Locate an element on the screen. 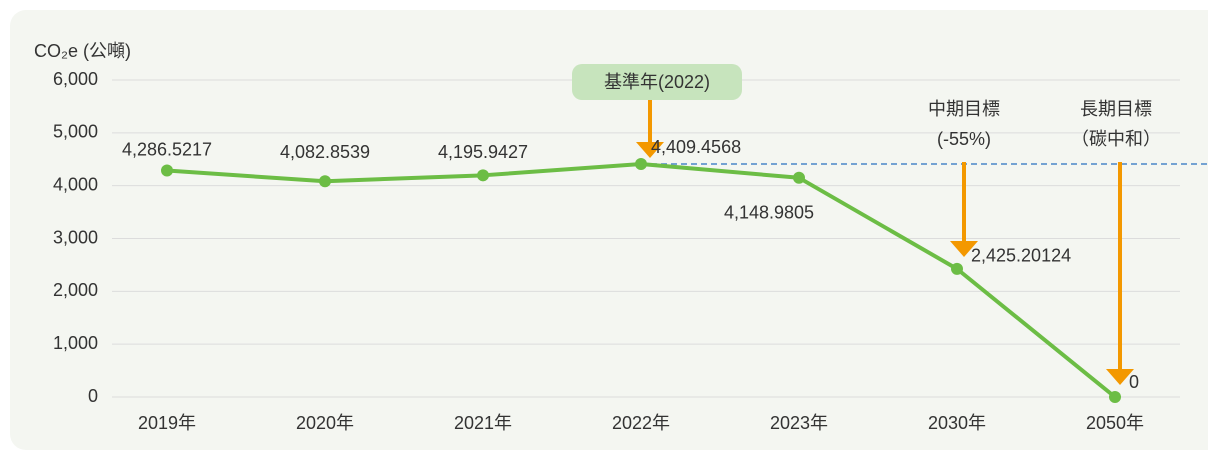 This screenshot has width=1208, height=455. y-tick-label: 3,000 is located at coordinates (75, 237).